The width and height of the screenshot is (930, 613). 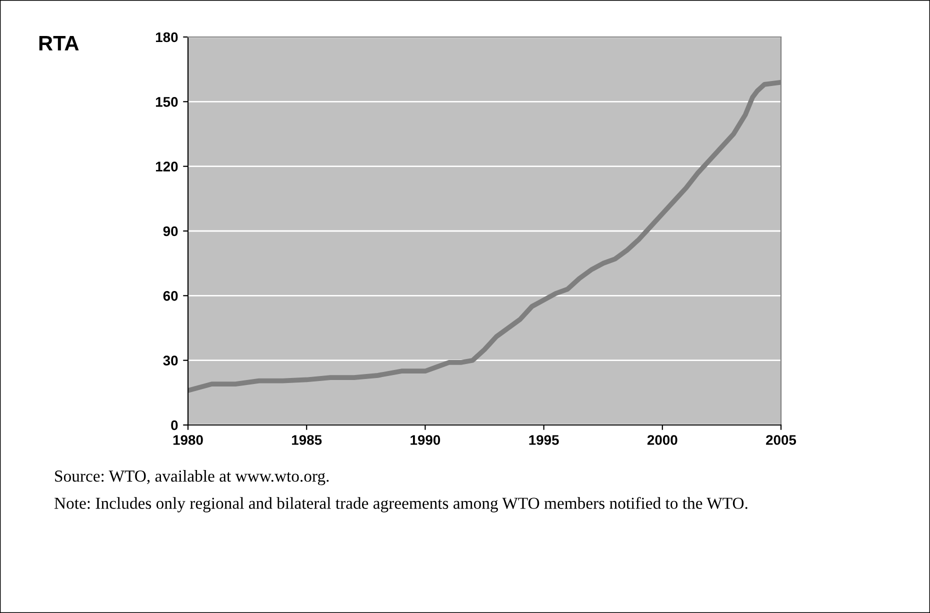 What do you see at coordinates (170, 296) in the screenshot?
I see `y-tick-label: 60` at bounding box center [170, 296].